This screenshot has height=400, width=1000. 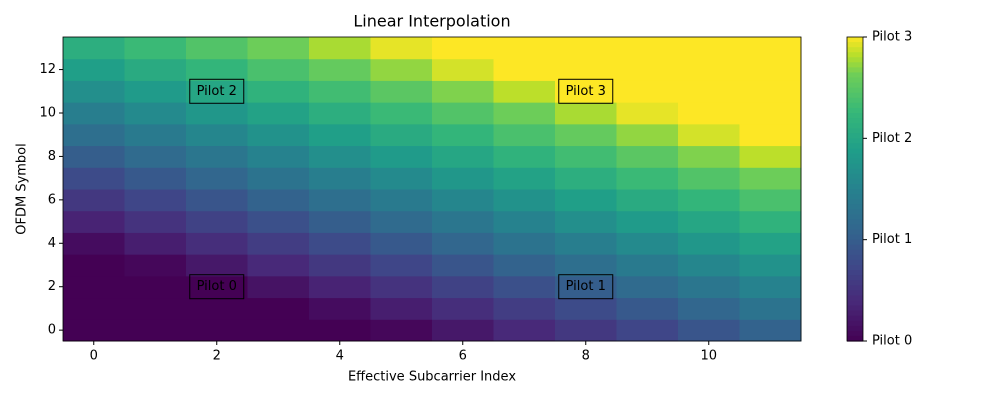 I want to click on colorbar-tick-label: Pilot 0, so click(x=892, y=341).